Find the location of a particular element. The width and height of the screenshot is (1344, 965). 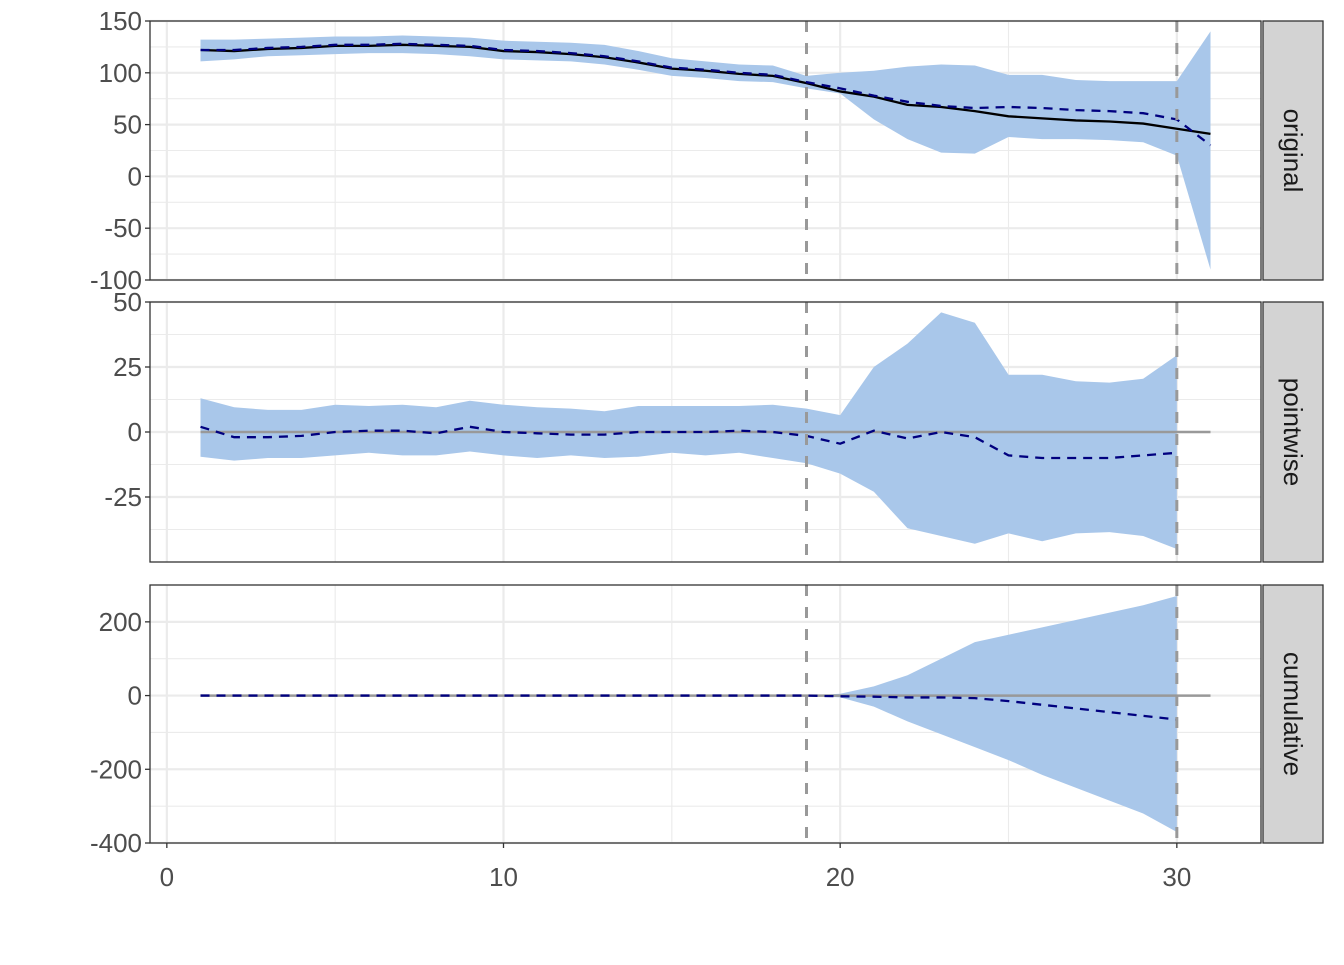

strip-cumulative is located at coordinates (1293, 714).